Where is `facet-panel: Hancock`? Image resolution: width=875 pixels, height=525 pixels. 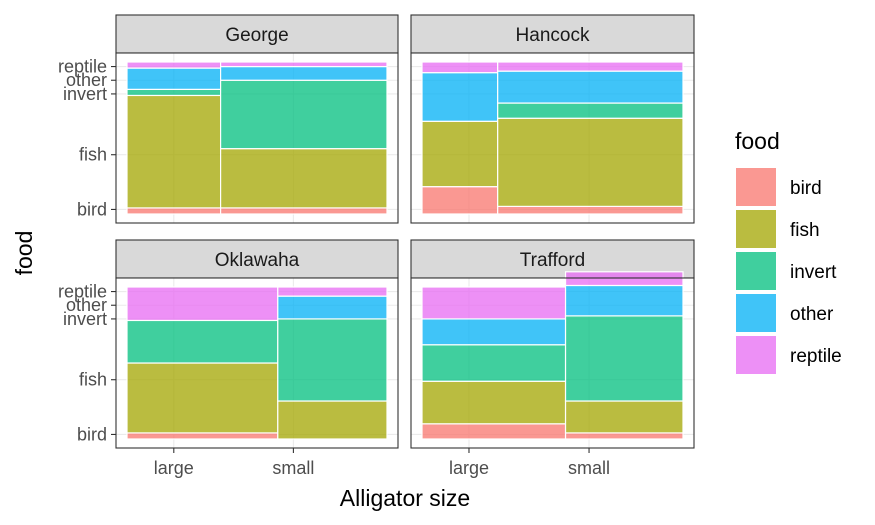 facet-panel: Hancock is located at coordinates (552, 119).